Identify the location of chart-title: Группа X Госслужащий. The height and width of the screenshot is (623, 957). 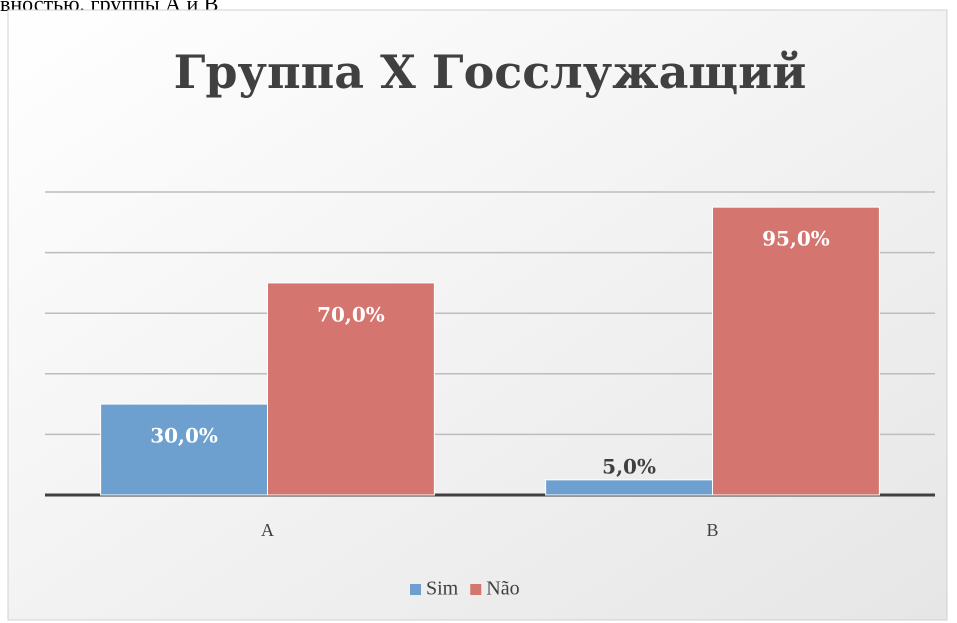
(490, 72).